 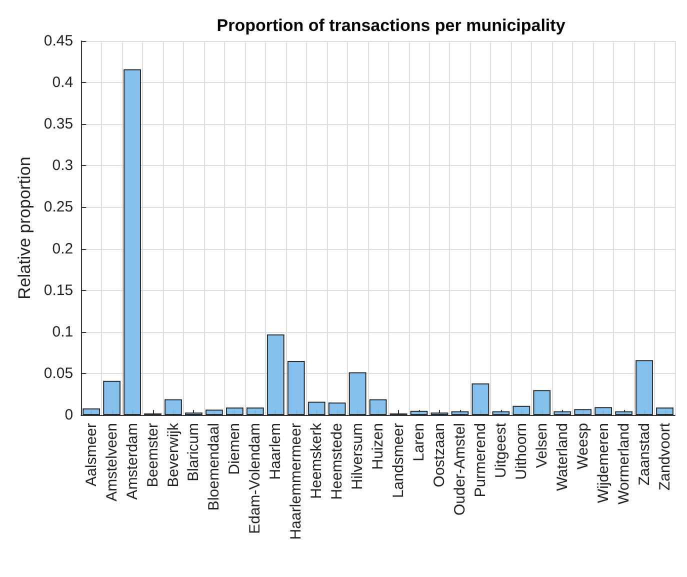 What do you see at coordinates (59, 290) in the screenshot?
I see `y-tick-label: 0.15` at bounding box center [59, 290].